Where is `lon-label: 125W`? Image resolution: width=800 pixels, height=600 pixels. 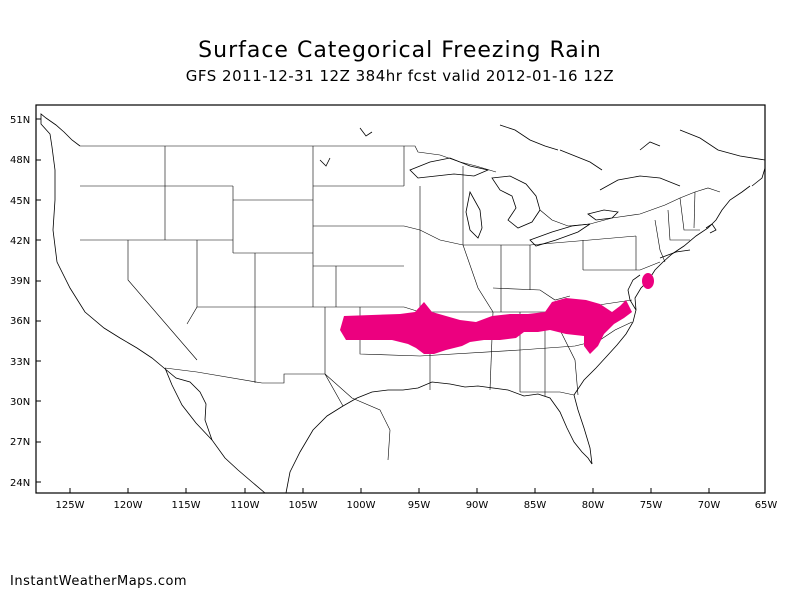
lon-label: 125W is located at coordinates (70, 505).